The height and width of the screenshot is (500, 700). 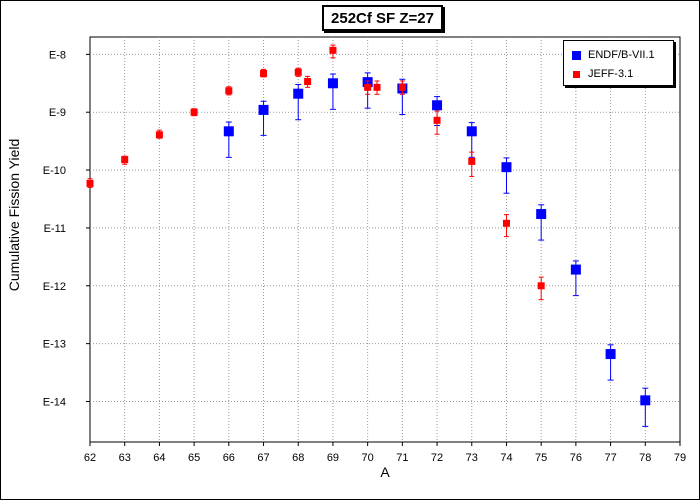 What do you see at coordinates (54, 171) in the screenshot?
I see `y-tick-label: E-10` at bounding box center [54, 171].